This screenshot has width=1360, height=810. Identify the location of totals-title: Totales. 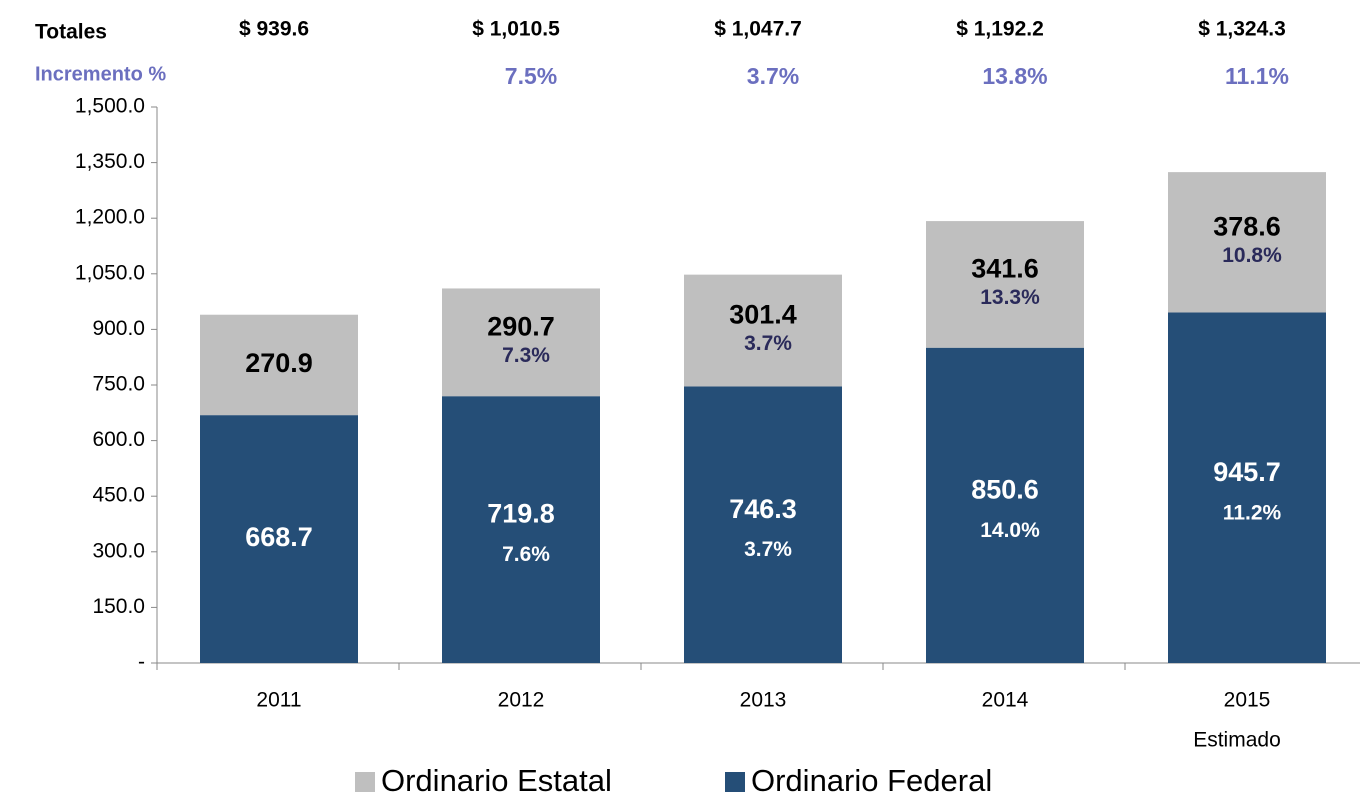
(71, 32).